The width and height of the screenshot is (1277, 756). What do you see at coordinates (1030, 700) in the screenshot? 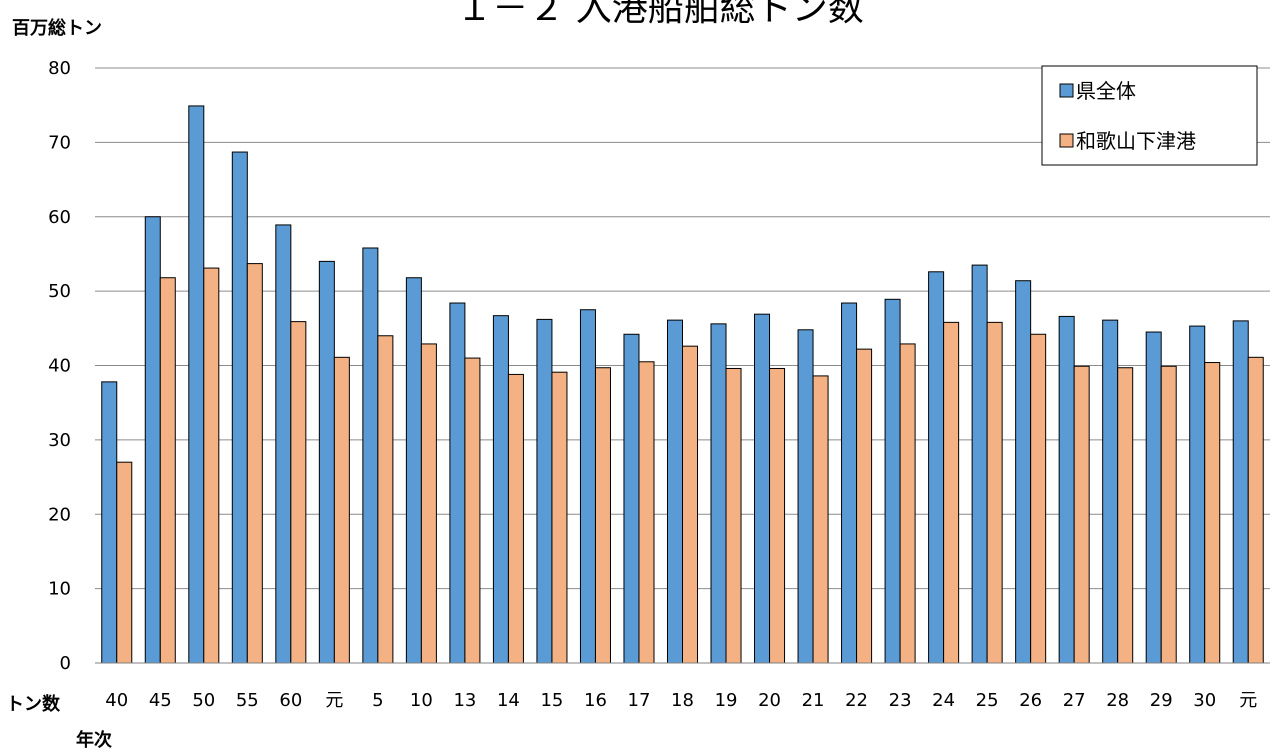
I see `x-tick-label: 26` at bounding box center [1030, 700].